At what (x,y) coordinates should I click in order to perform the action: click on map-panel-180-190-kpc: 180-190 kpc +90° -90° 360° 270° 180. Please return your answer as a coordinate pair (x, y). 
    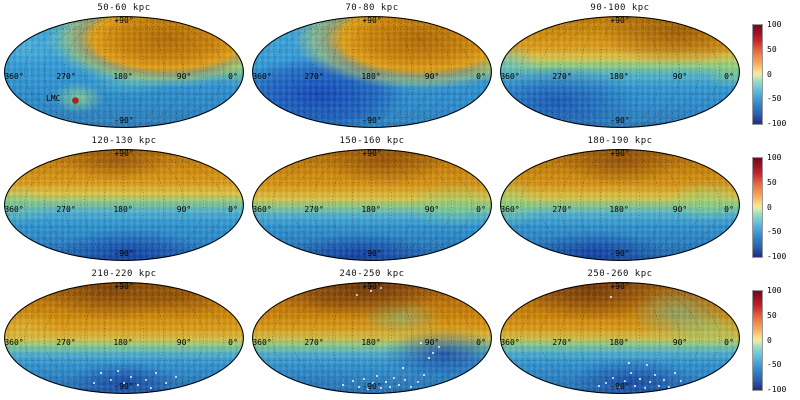
    Looking at the image, I should click on (620, 199).